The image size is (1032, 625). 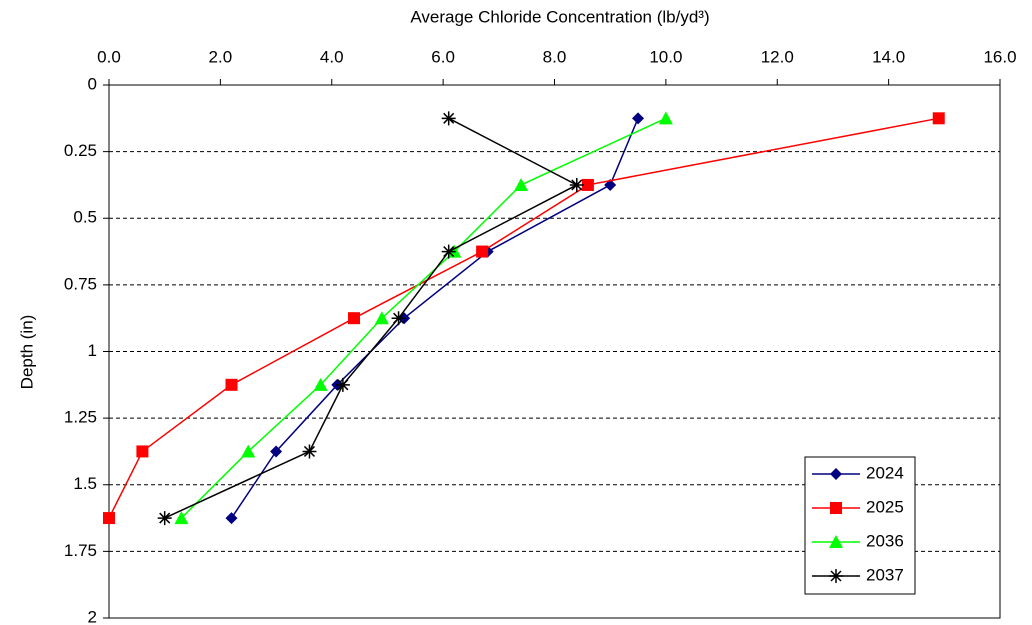 I want to click on y-axis-title: Depth (in), so click(x=26, y=352).